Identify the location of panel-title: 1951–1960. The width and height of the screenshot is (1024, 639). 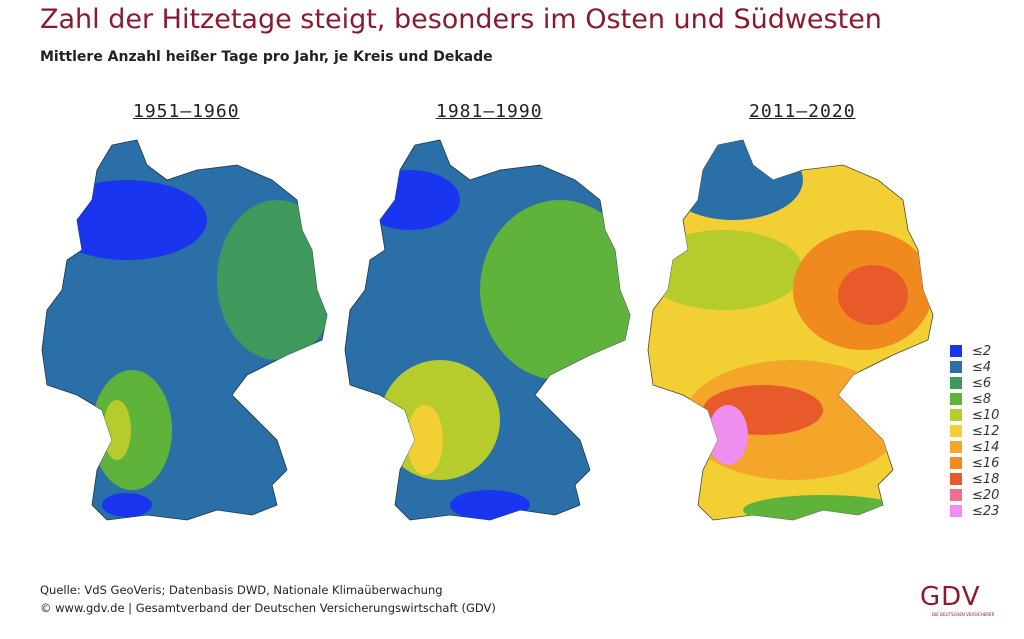
(186, 111).